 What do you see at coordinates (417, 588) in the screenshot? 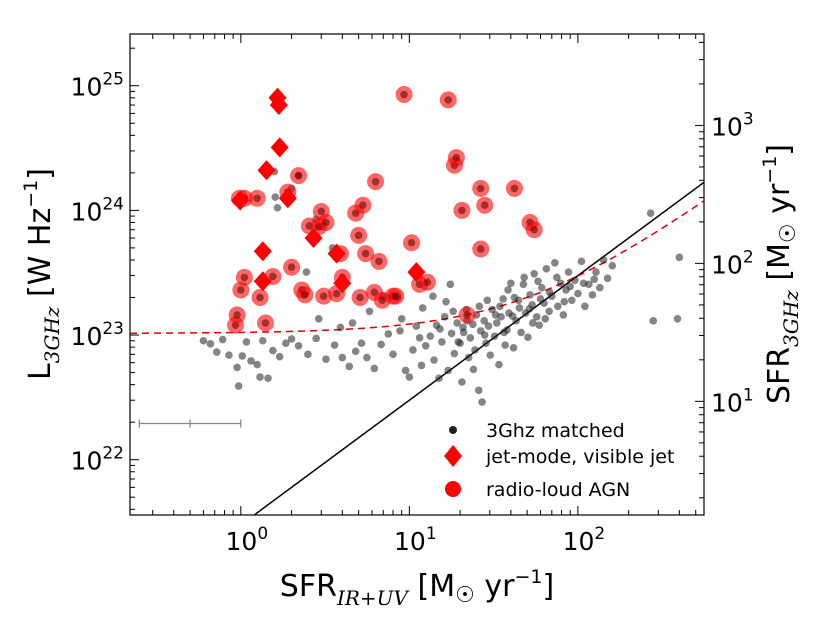
I see `x-axis-label: SFRIR+UV [M☉ yr−1]` at bounding box center [417, 588].